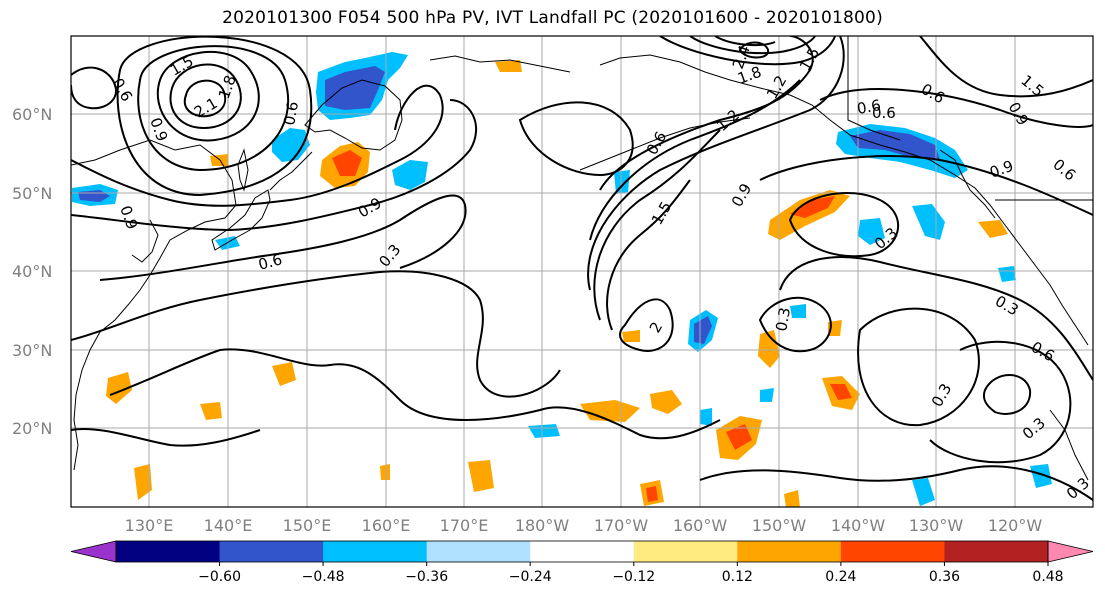 The image size is (1105, 601). What do you see at coordinates (1070, 551) in the screenshot?
I see `colorbar-extend-max` at bounding box center [1070, 551].